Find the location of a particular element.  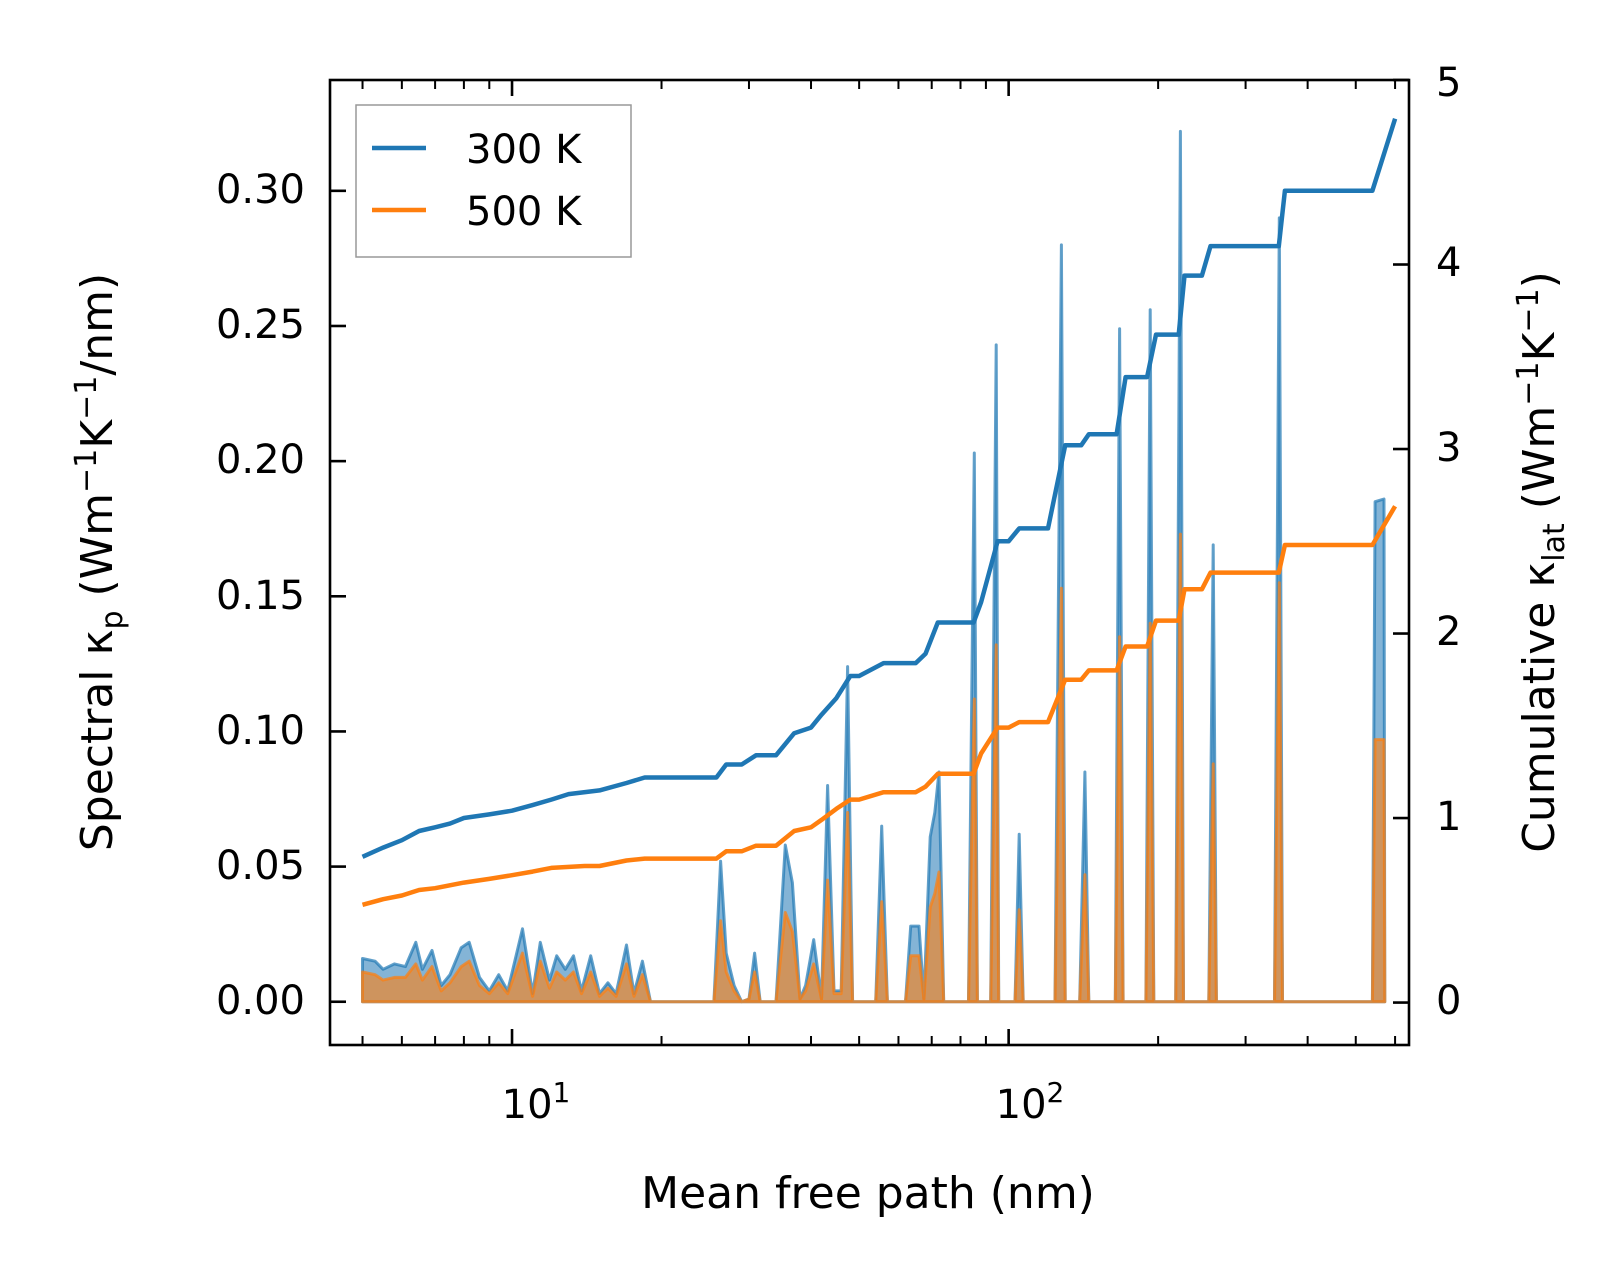

right-tick-label: 1 is located at coordinates (1448, 817).